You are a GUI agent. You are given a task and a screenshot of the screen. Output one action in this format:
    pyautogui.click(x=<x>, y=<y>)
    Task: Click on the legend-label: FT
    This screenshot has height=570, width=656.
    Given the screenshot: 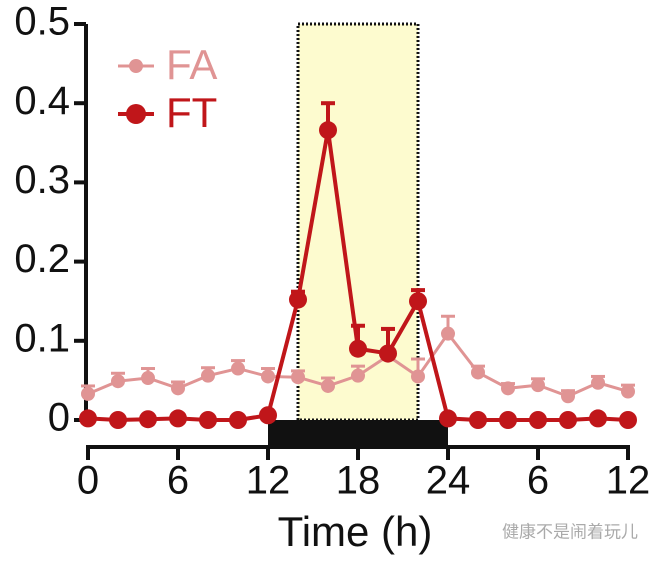 What is the action you would take?
    pyautogui.click(x=191, y=112)
    